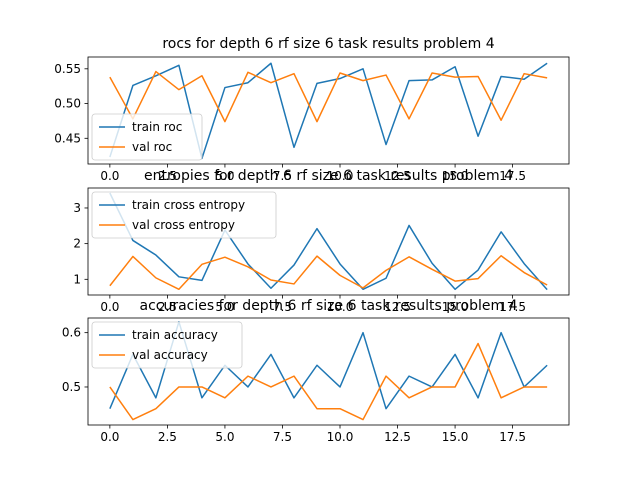  Describe the element at coordinates (71, 333) in the screenshot. I see `y-tick-label: 0.6` at that location.